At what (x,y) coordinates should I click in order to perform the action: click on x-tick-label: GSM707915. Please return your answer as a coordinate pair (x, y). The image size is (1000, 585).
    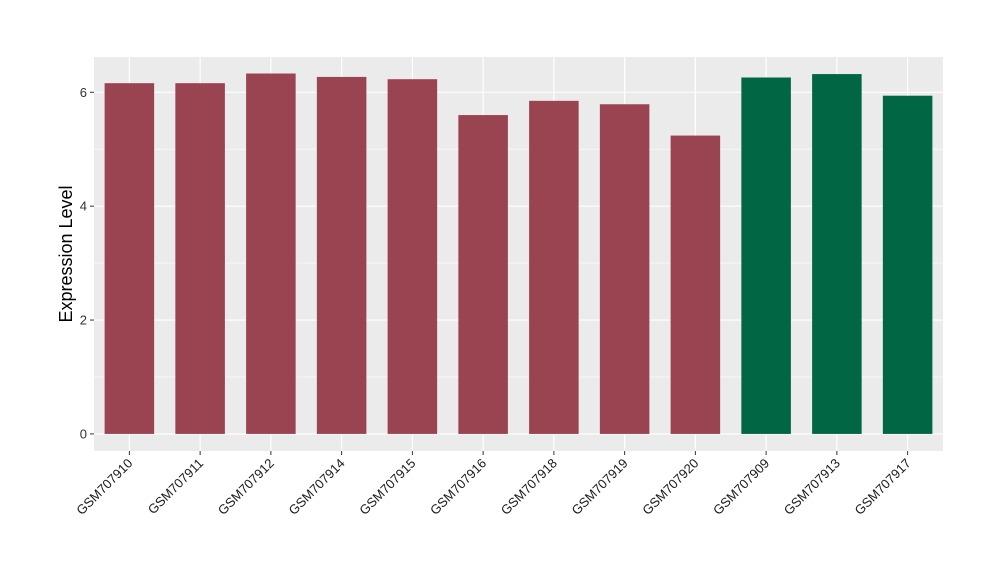
    Looking at the image, I should click on (387, 487).